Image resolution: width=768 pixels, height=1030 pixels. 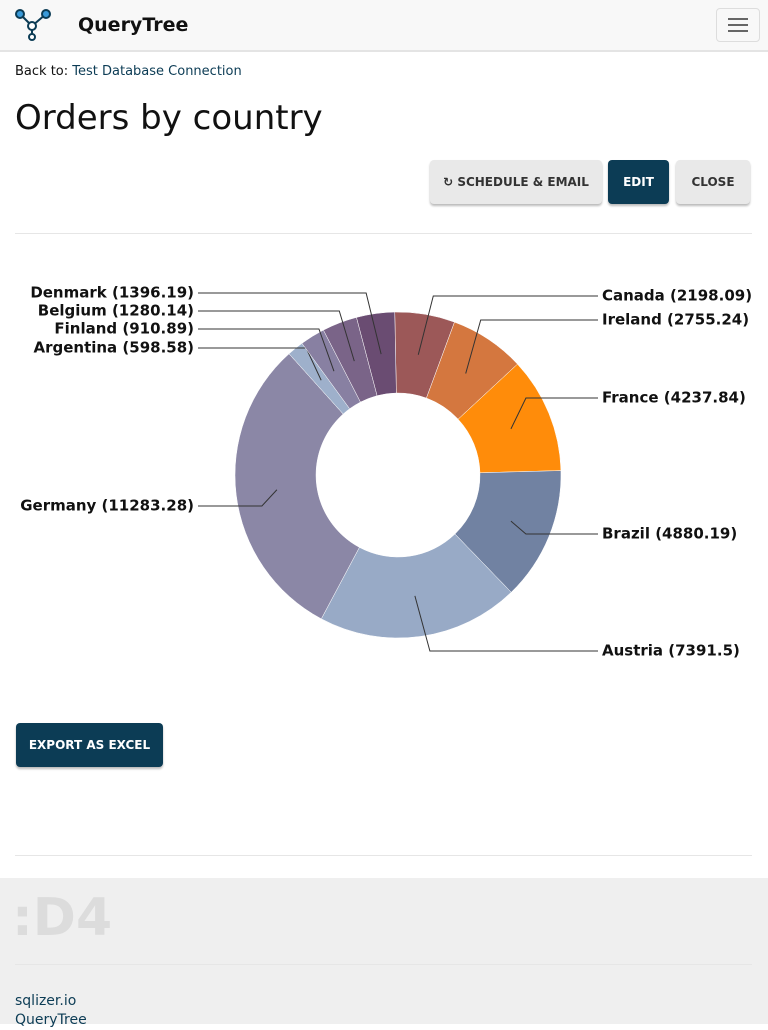 I want to click on footer-link: sqlizer.io, so click(x=46, y=1001).